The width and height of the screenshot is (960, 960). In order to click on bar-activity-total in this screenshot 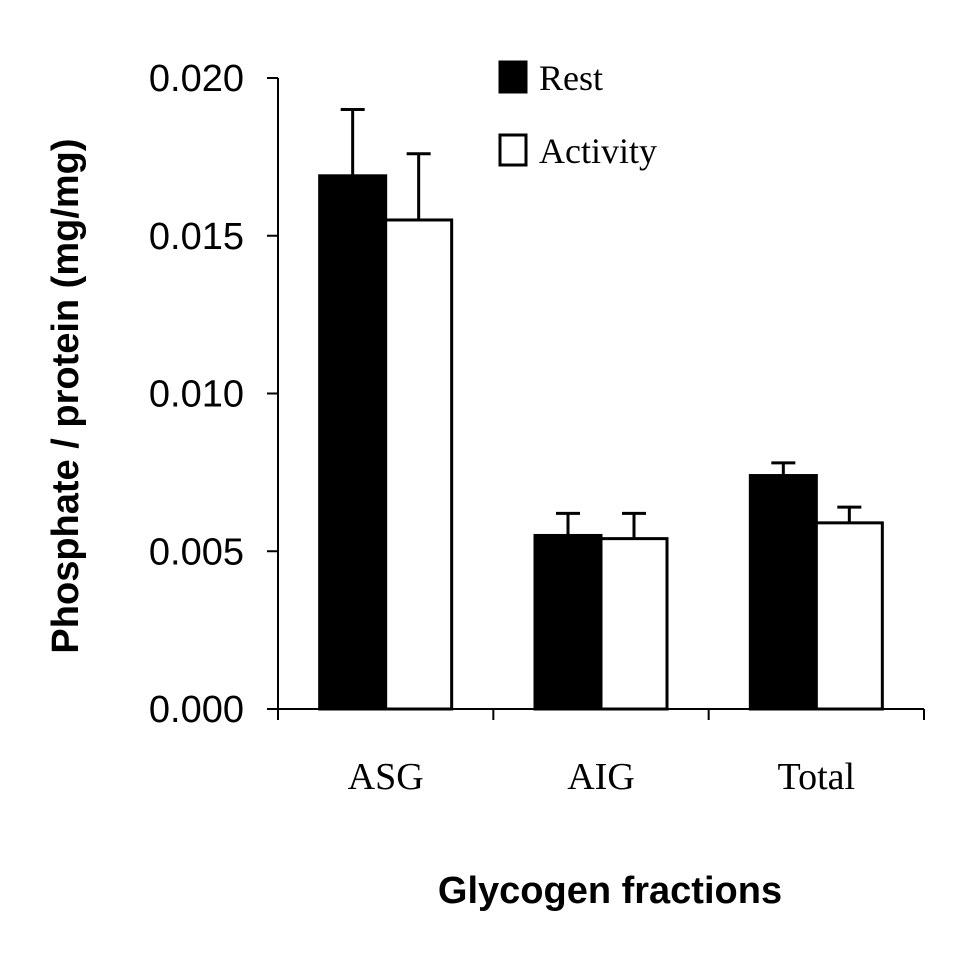, I will do `click(849, 616)`.